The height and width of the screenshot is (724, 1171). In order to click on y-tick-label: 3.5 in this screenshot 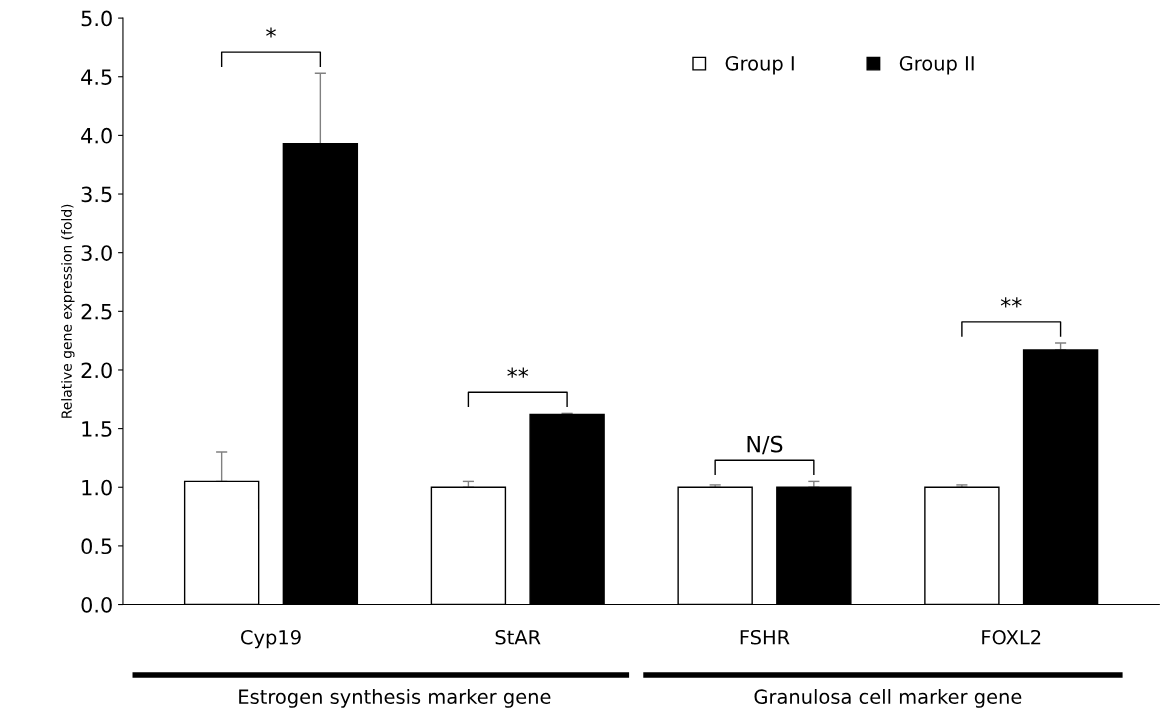, I will do `click(96, 194)`.